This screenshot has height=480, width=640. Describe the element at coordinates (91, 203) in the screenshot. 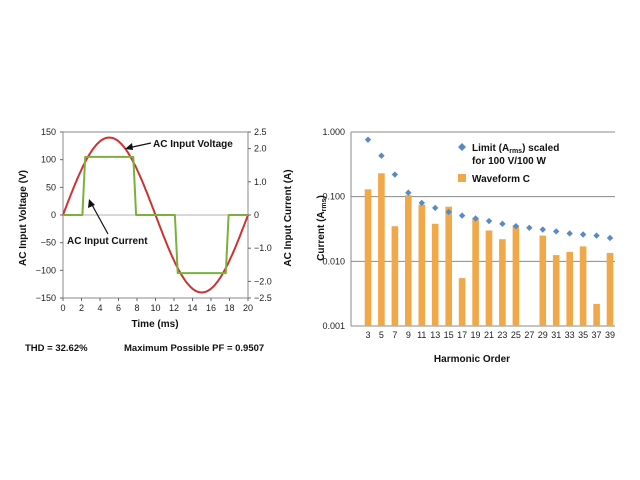

I see `current-annotation-arrowhead` at that location.